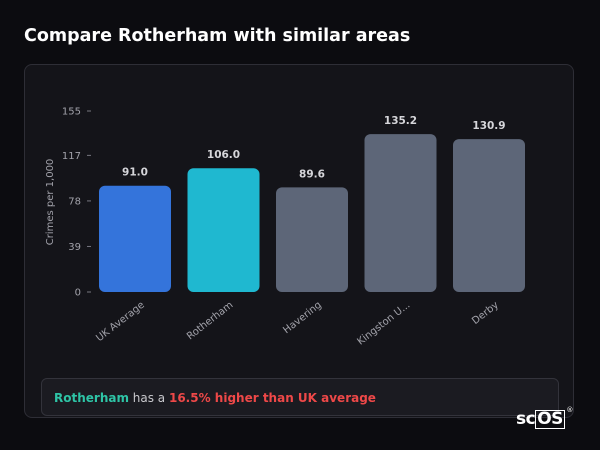  I want to click on brand-boxed: OS, so click(550, 419).